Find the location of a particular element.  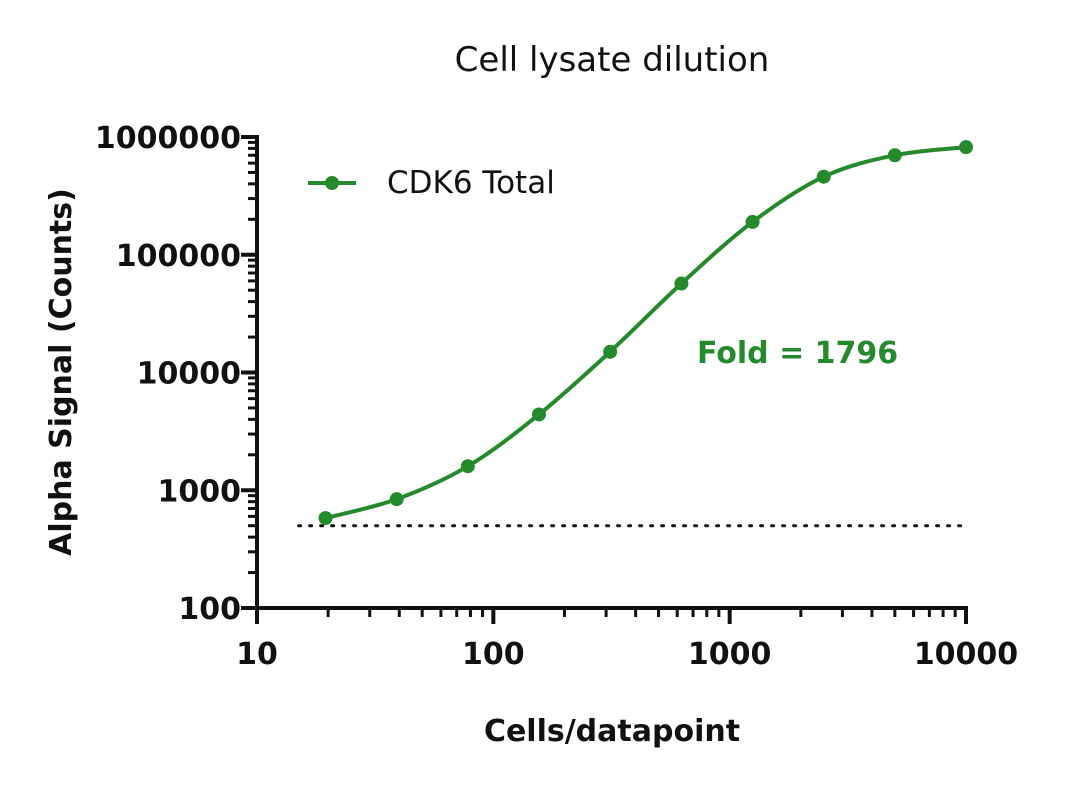

y-tick-label: 1000000 is located at coordinates (168, 138).